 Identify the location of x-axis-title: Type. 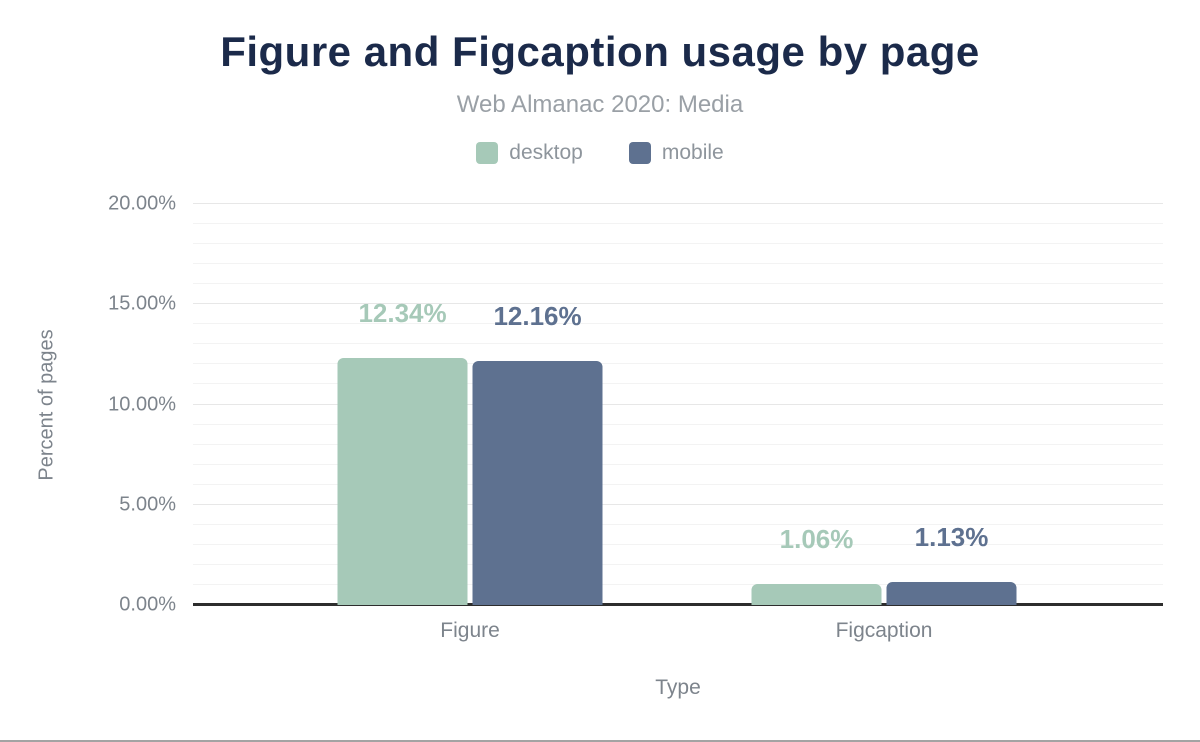
(678, 687).